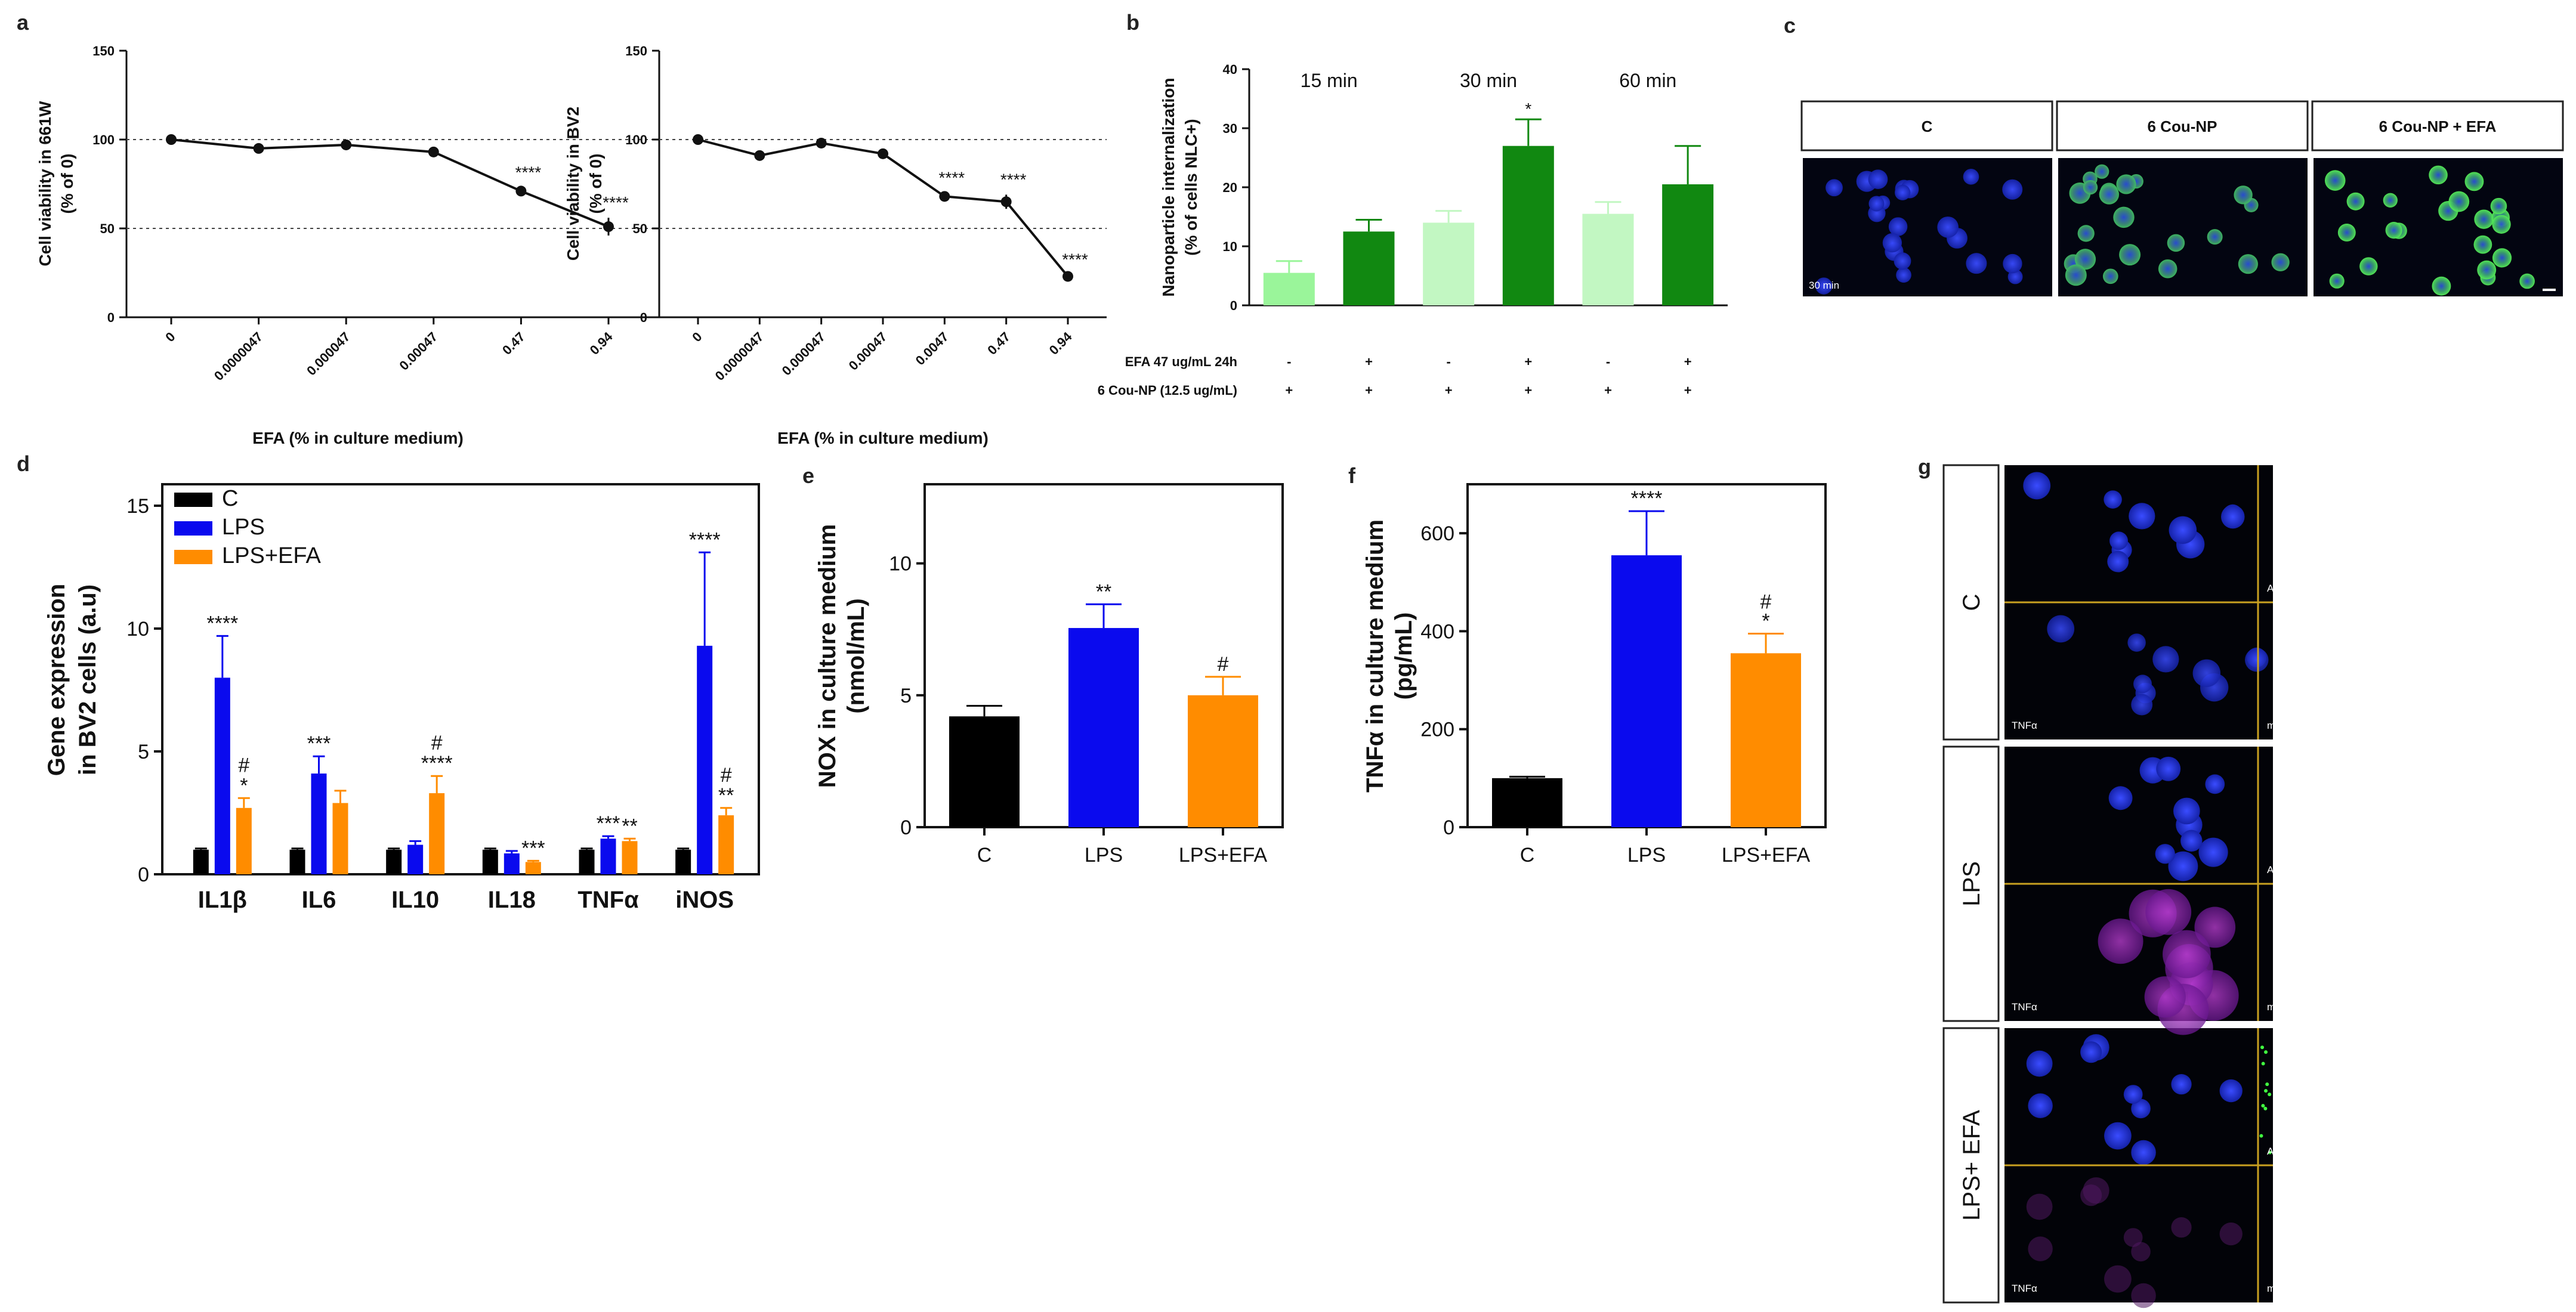 Image resolution: width=2576 pixels, height=1312 pixels. Describe the element at coordinates (1765, 621) in the screenshot. I see `significance-label: *` at that location.